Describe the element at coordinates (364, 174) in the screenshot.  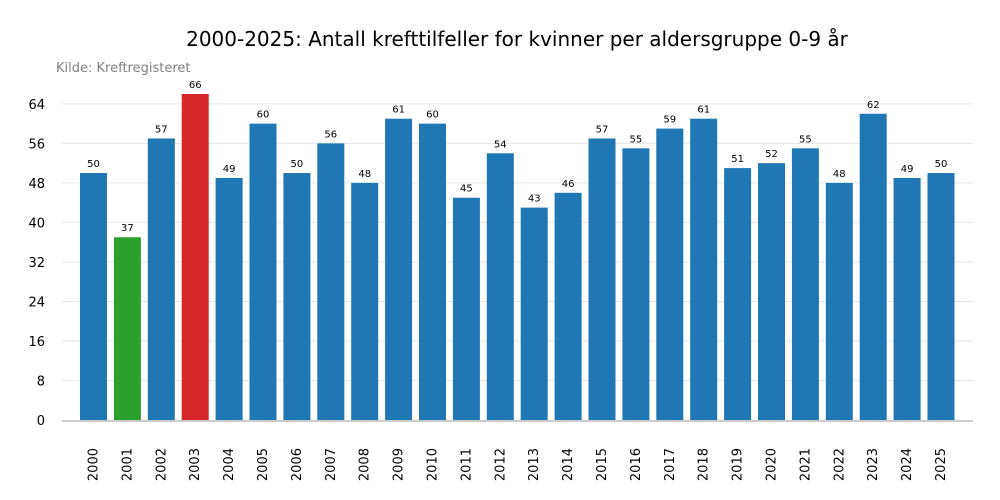
I see `data-label-2008: 48` at that location.